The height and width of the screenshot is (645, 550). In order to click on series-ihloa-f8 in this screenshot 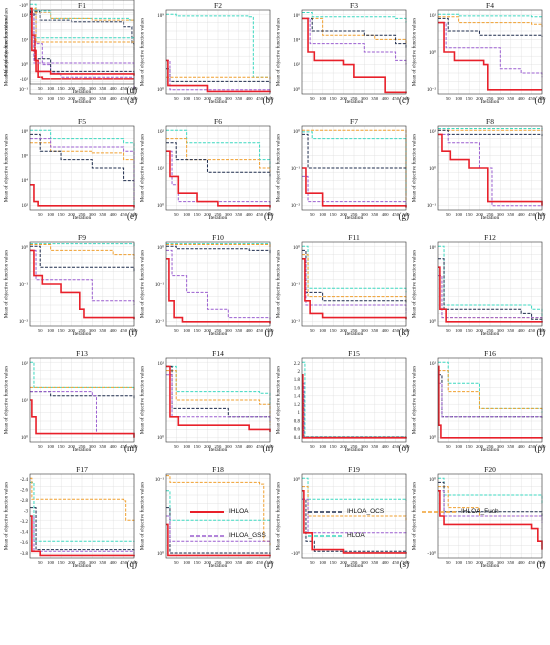, I will do `click(490, 169)`.